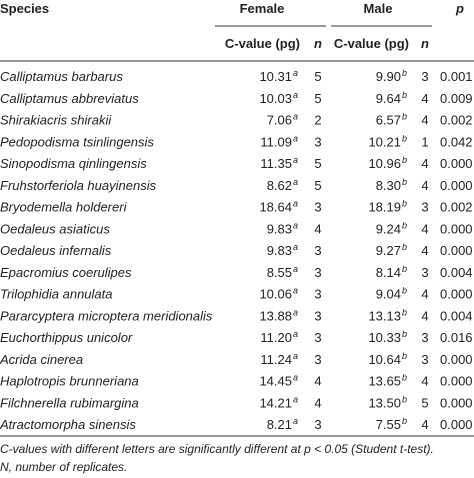 The image size is (474, 478). Describe the element at coordinates (317, 120) in the screenshot. I see `n: 2` at that location.